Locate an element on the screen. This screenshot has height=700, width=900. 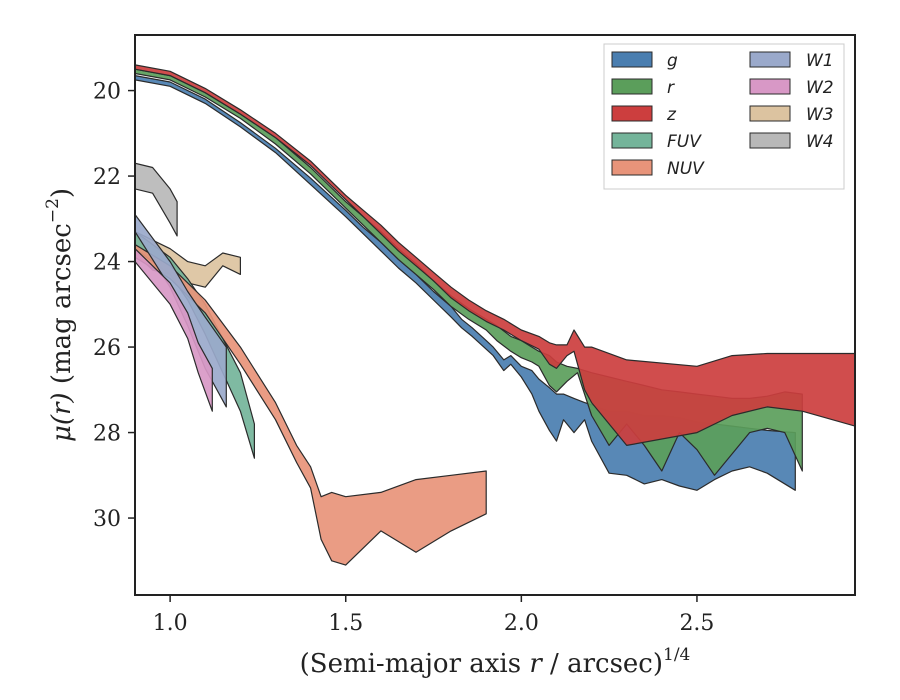
x-axis-label-main: (Semi-major axis is located at coordinates (415, 664).